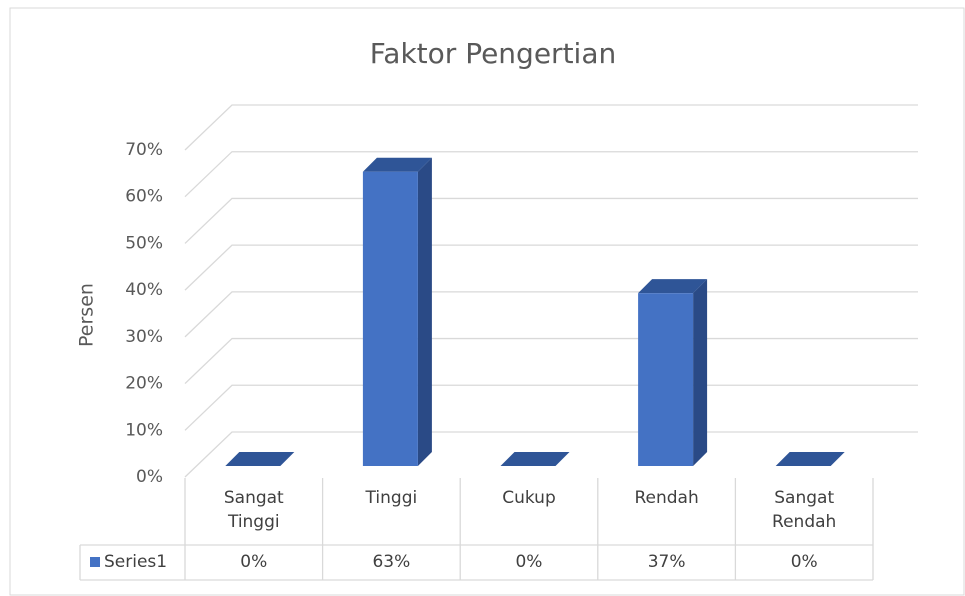  What do you see at coordinates (666, 498) in the screenshot?
I see `x-tick-label: Rendah` at bounding box center [666, 498].